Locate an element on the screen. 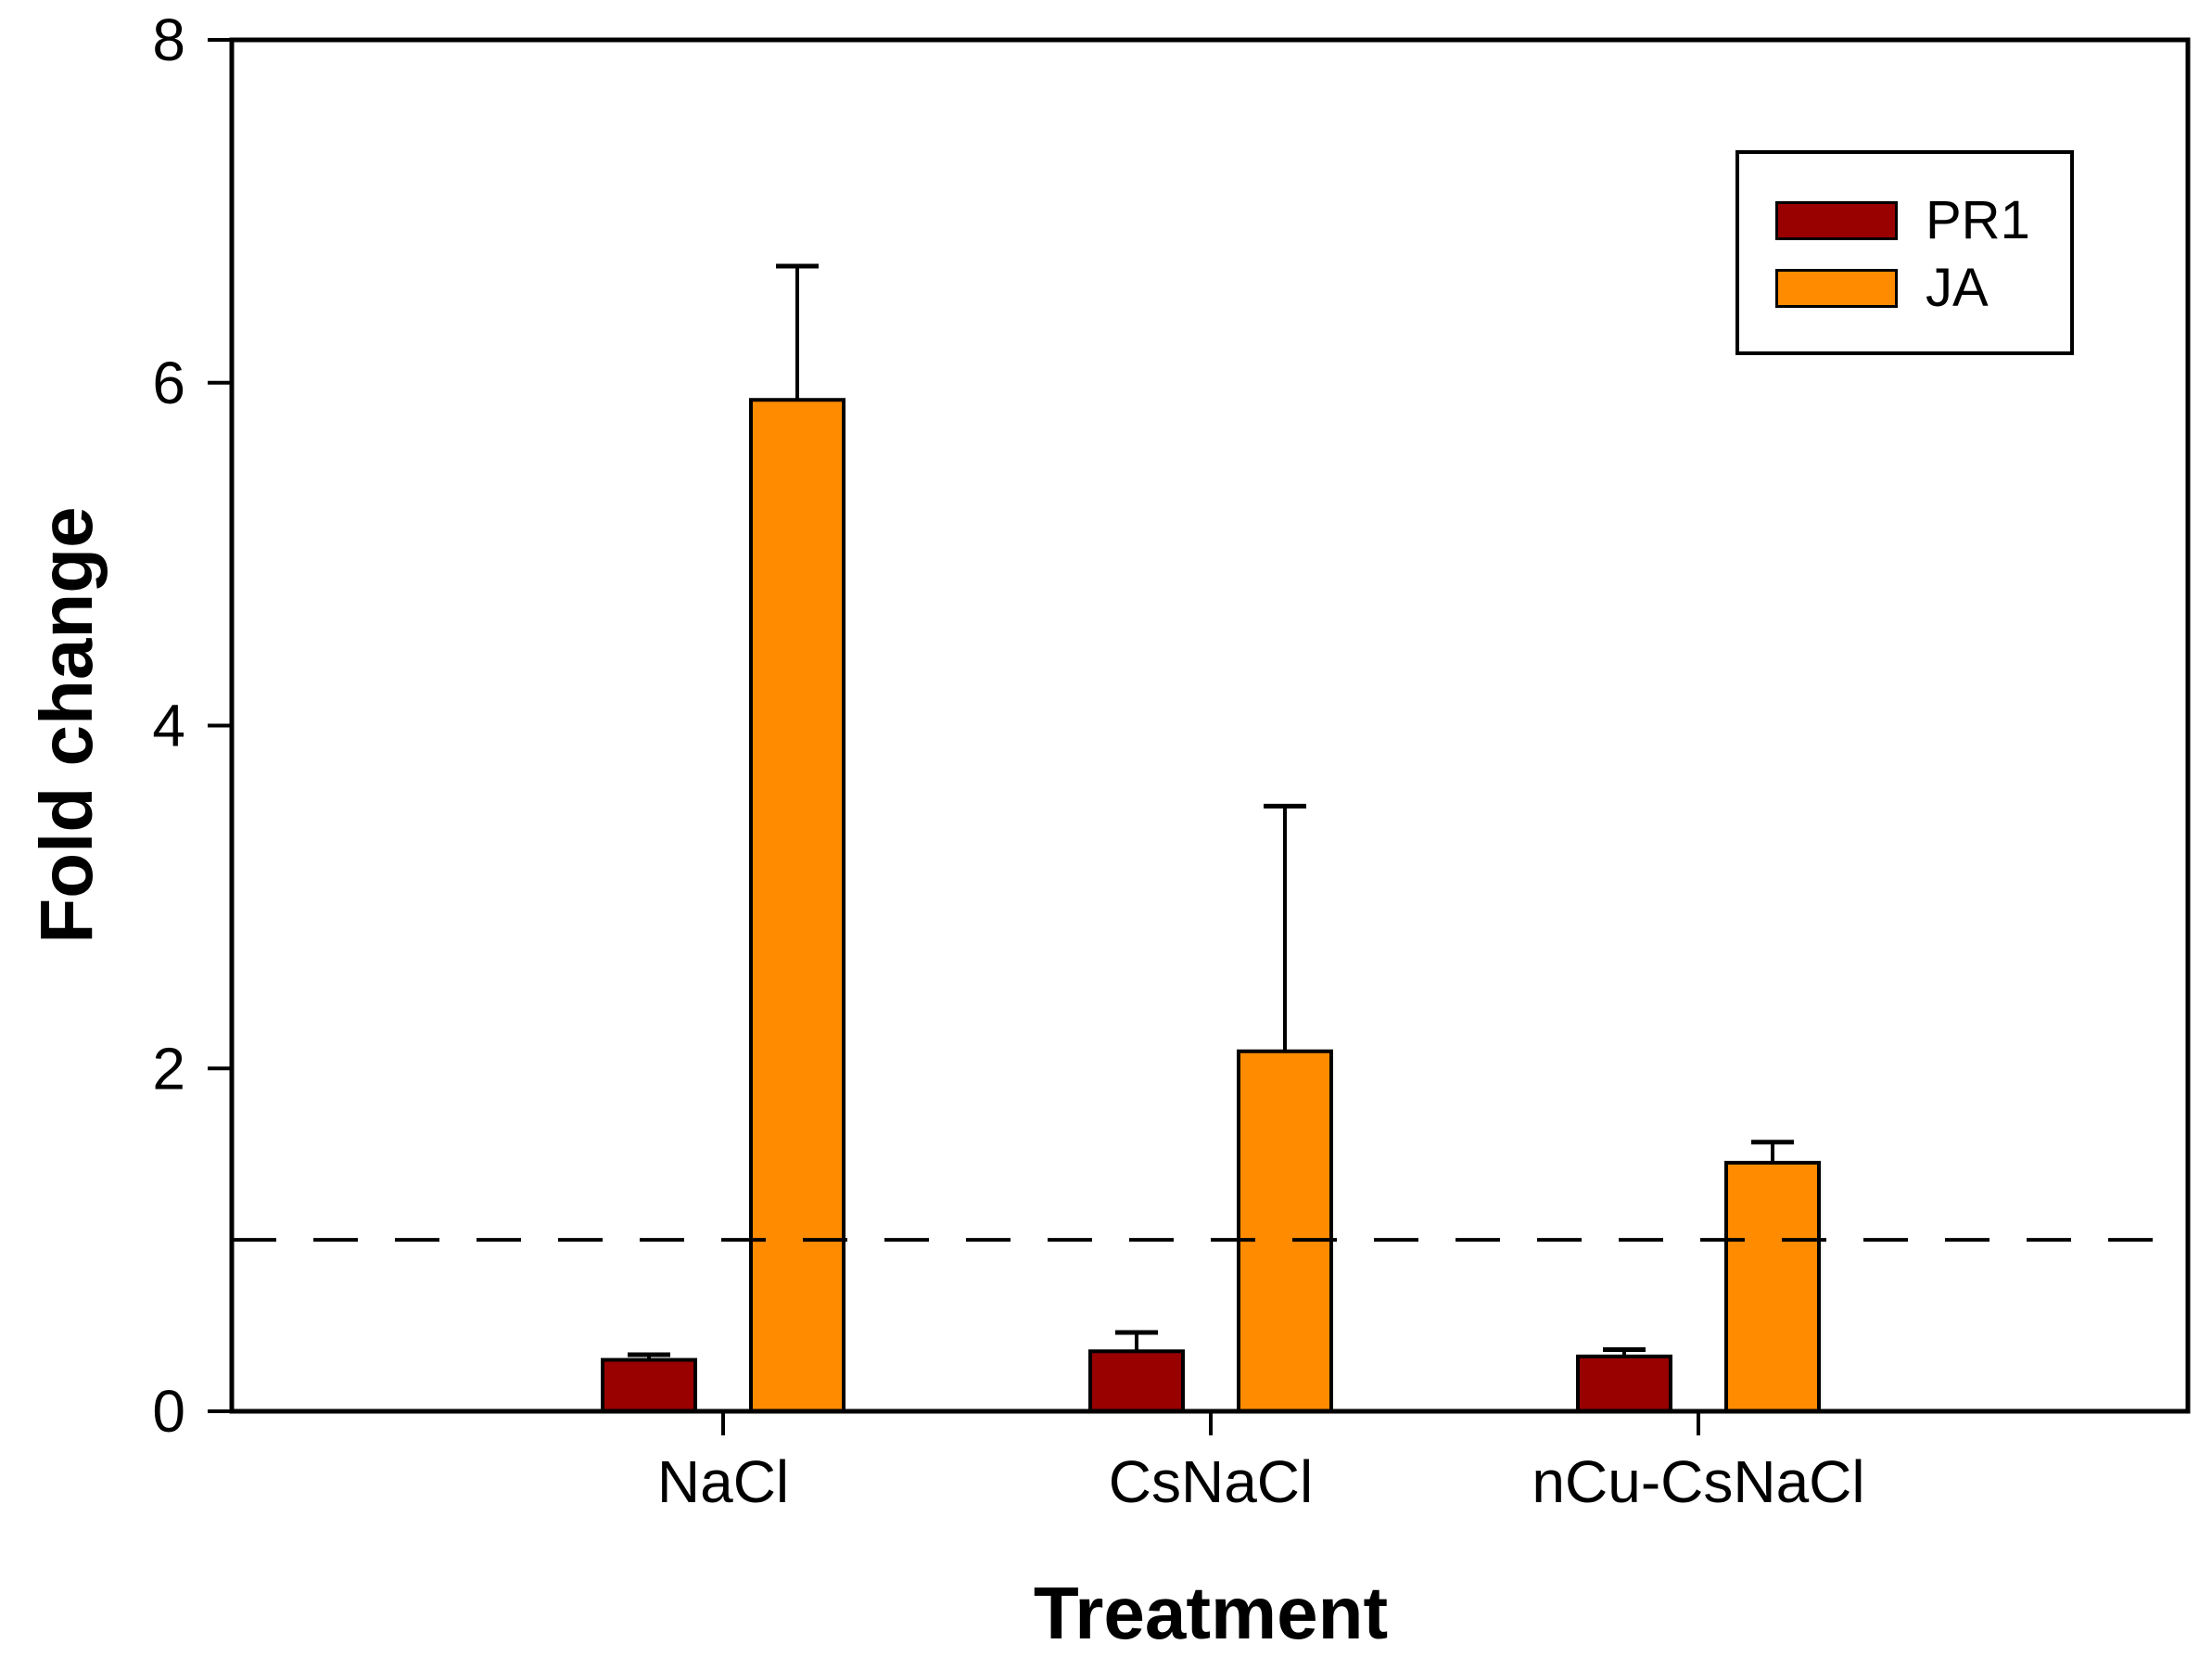 The height and width of the screenshot is (1657, 2212). legend-swatch-pr1 is located at coordinates (1836, 220).